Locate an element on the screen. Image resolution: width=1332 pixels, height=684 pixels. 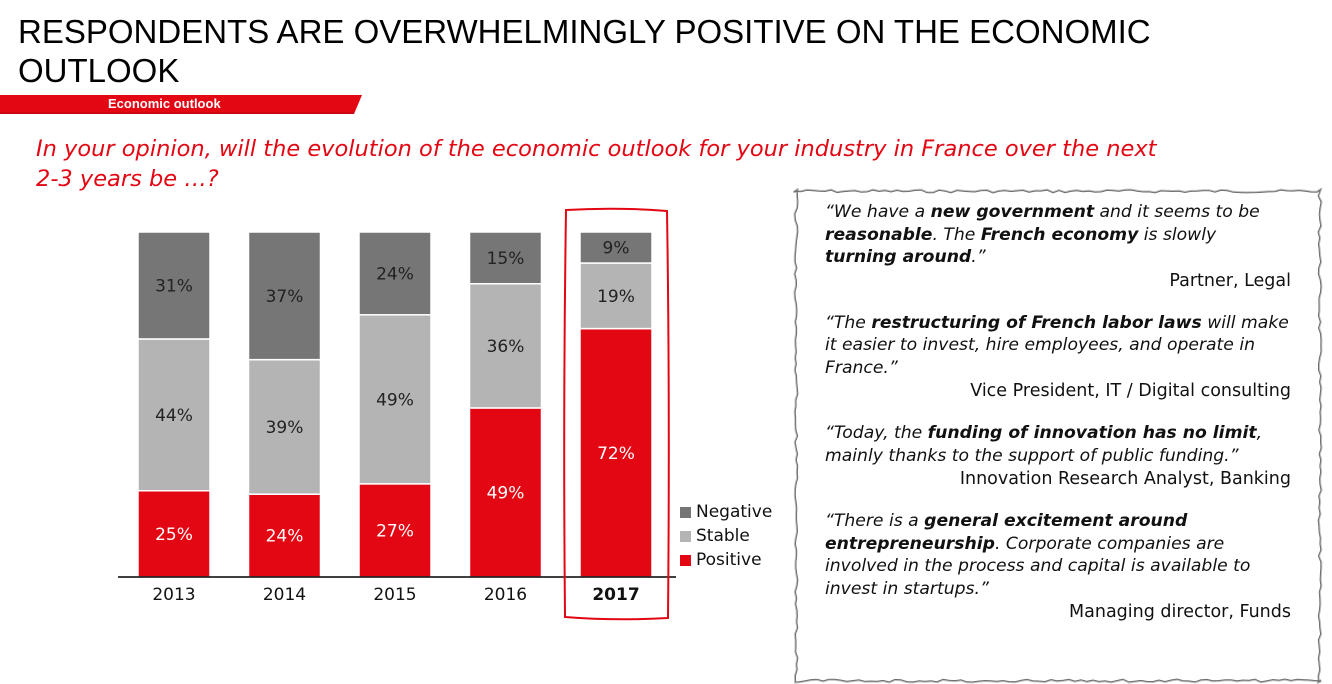
bar-segment-positive-2017 is located at coordinates (616, 452).